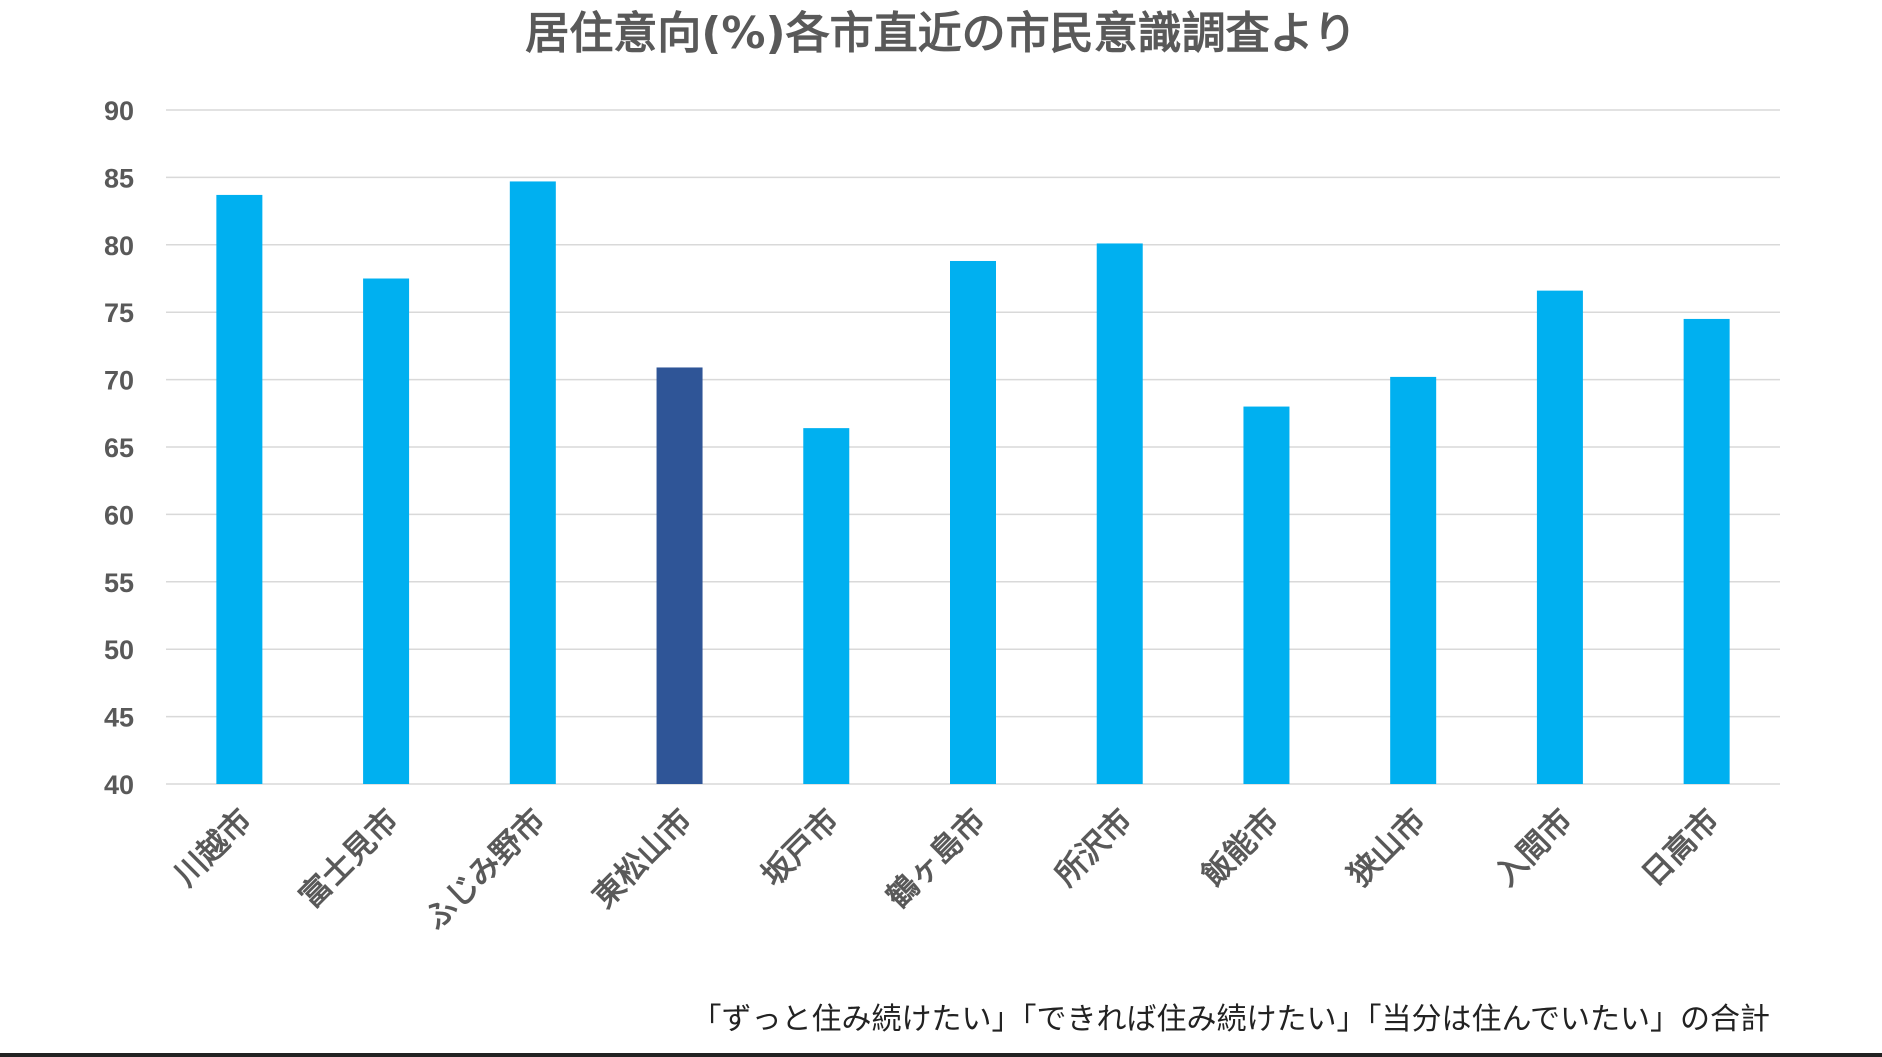 This screenshot has width=1882, height=1057. What do you see at coordinates (642, 858) in the screenshot?
I see `x-tick-label: 東松山市` at bounding box center [642, 858].